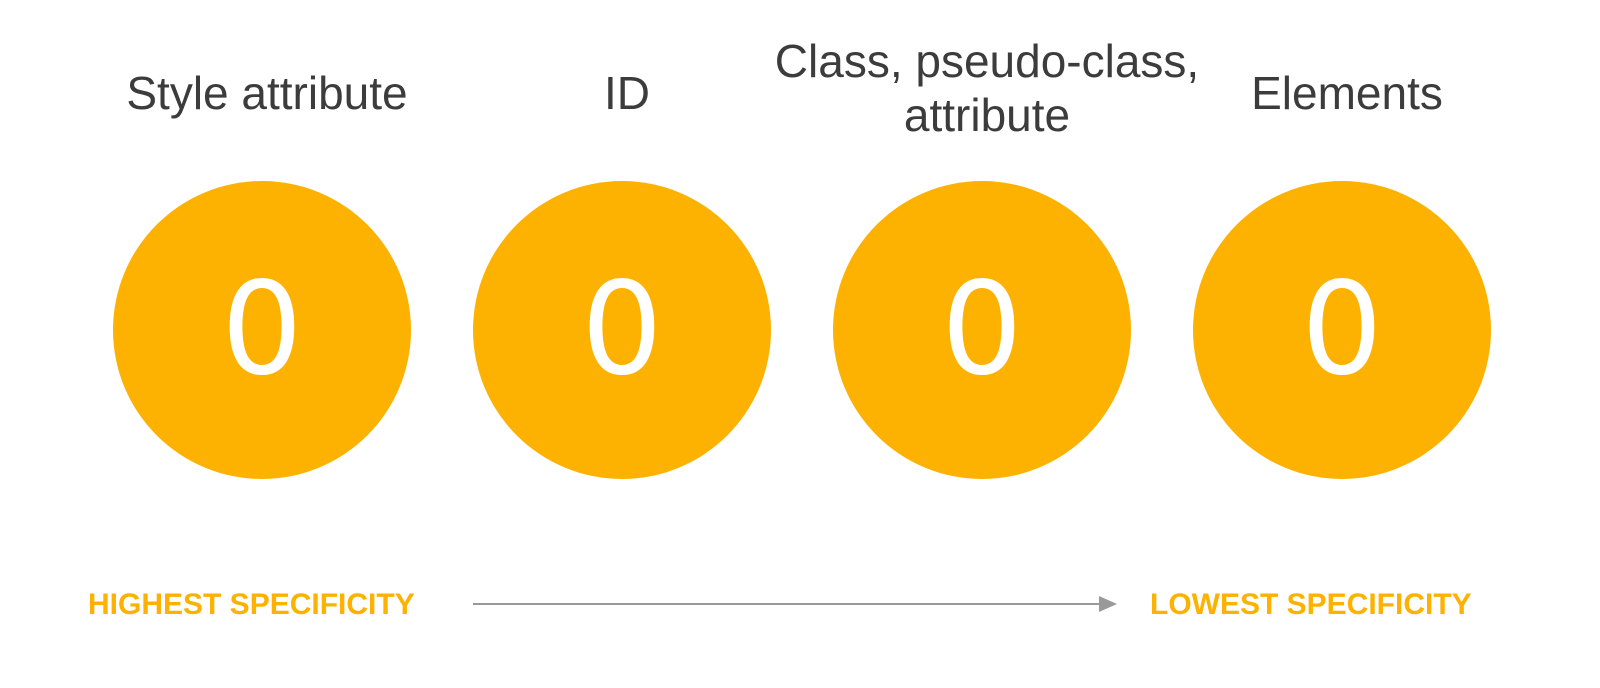 The height and width of the screenshot is (688, 1600). I want to click on id-circle: 0, so click(622, 330).